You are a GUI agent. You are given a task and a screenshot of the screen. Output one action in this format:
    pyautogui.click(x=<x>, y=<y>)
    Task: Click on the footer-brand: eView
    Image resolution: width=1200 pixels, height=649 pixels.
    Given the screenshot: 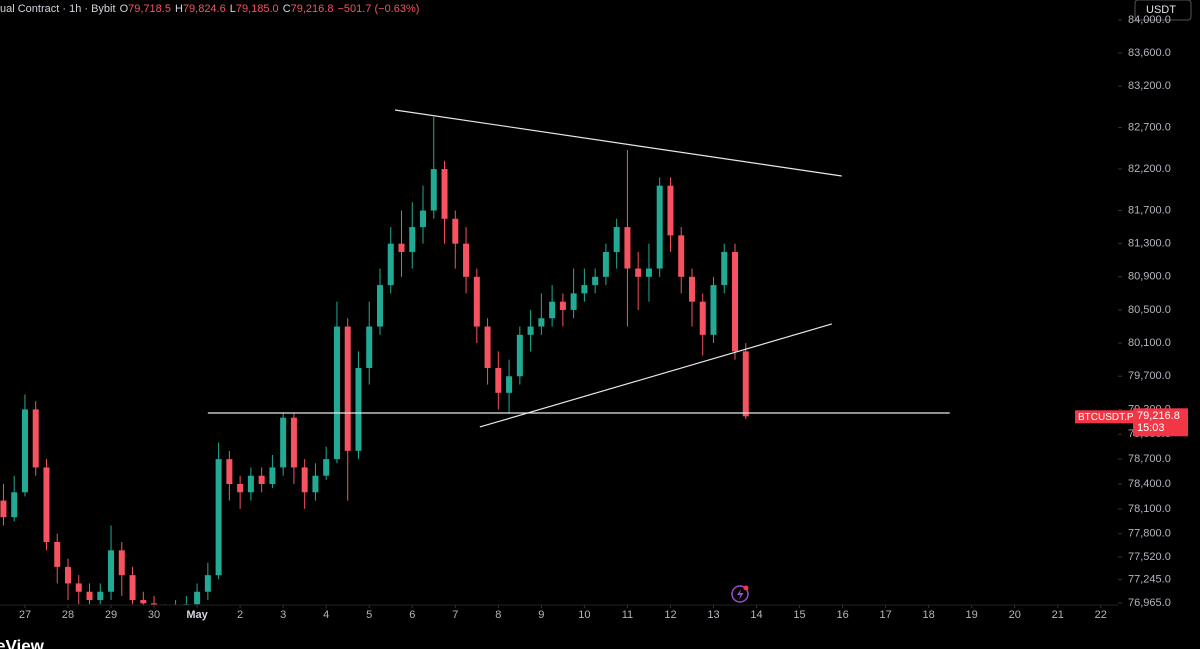 What is the action you would take?
    pyautogui.click(x=22, y=642)
    